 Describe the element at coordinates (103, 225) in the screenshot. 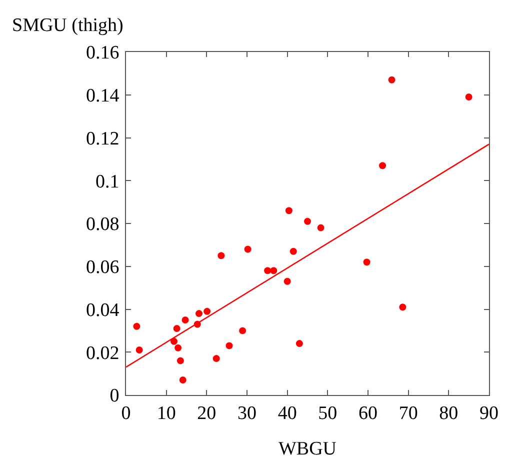

I see `y-tick-label: 0.08` at that location.